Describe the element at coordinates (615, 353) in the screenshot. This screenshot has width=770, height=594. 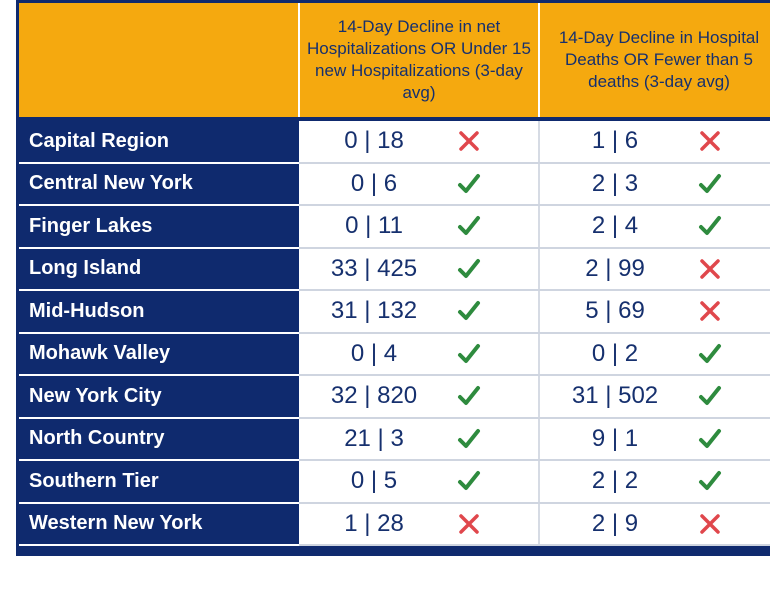
I see `deaths-value: 0 | 2` at that location.